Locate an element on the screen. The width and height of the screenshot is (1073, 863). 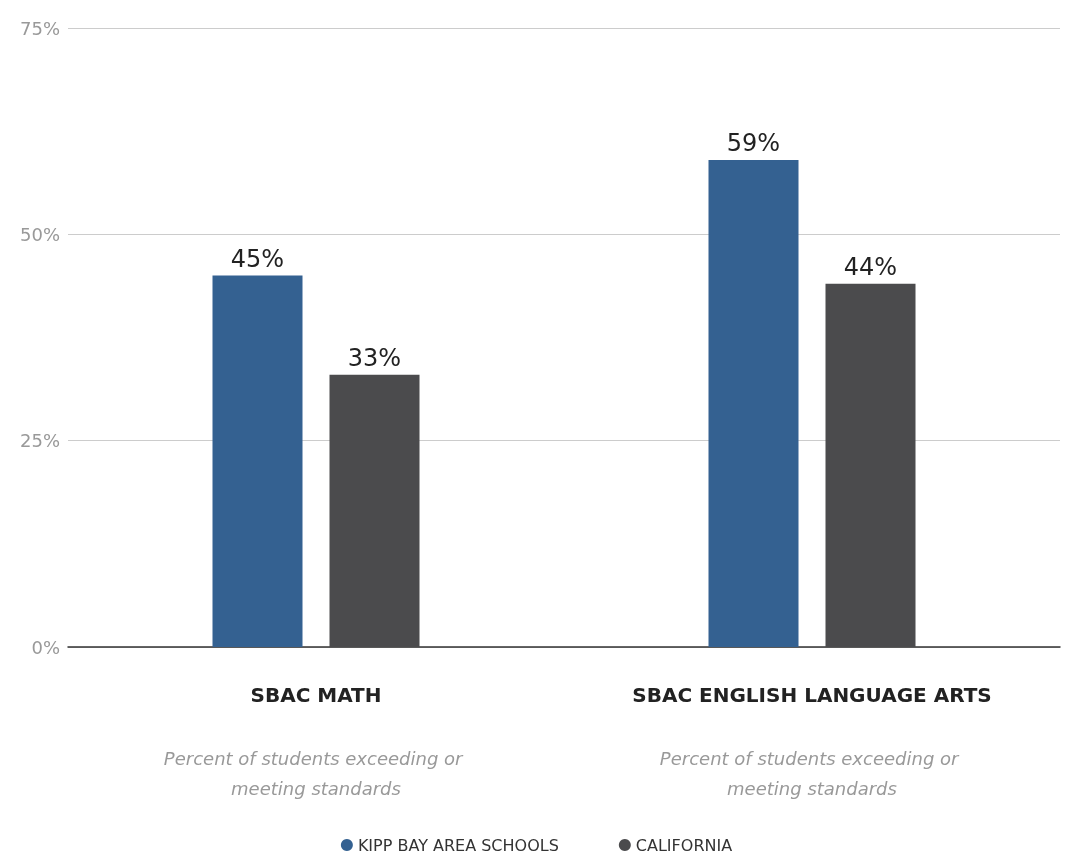
y-tick-label: 25% is located at coordinates (39, 441).